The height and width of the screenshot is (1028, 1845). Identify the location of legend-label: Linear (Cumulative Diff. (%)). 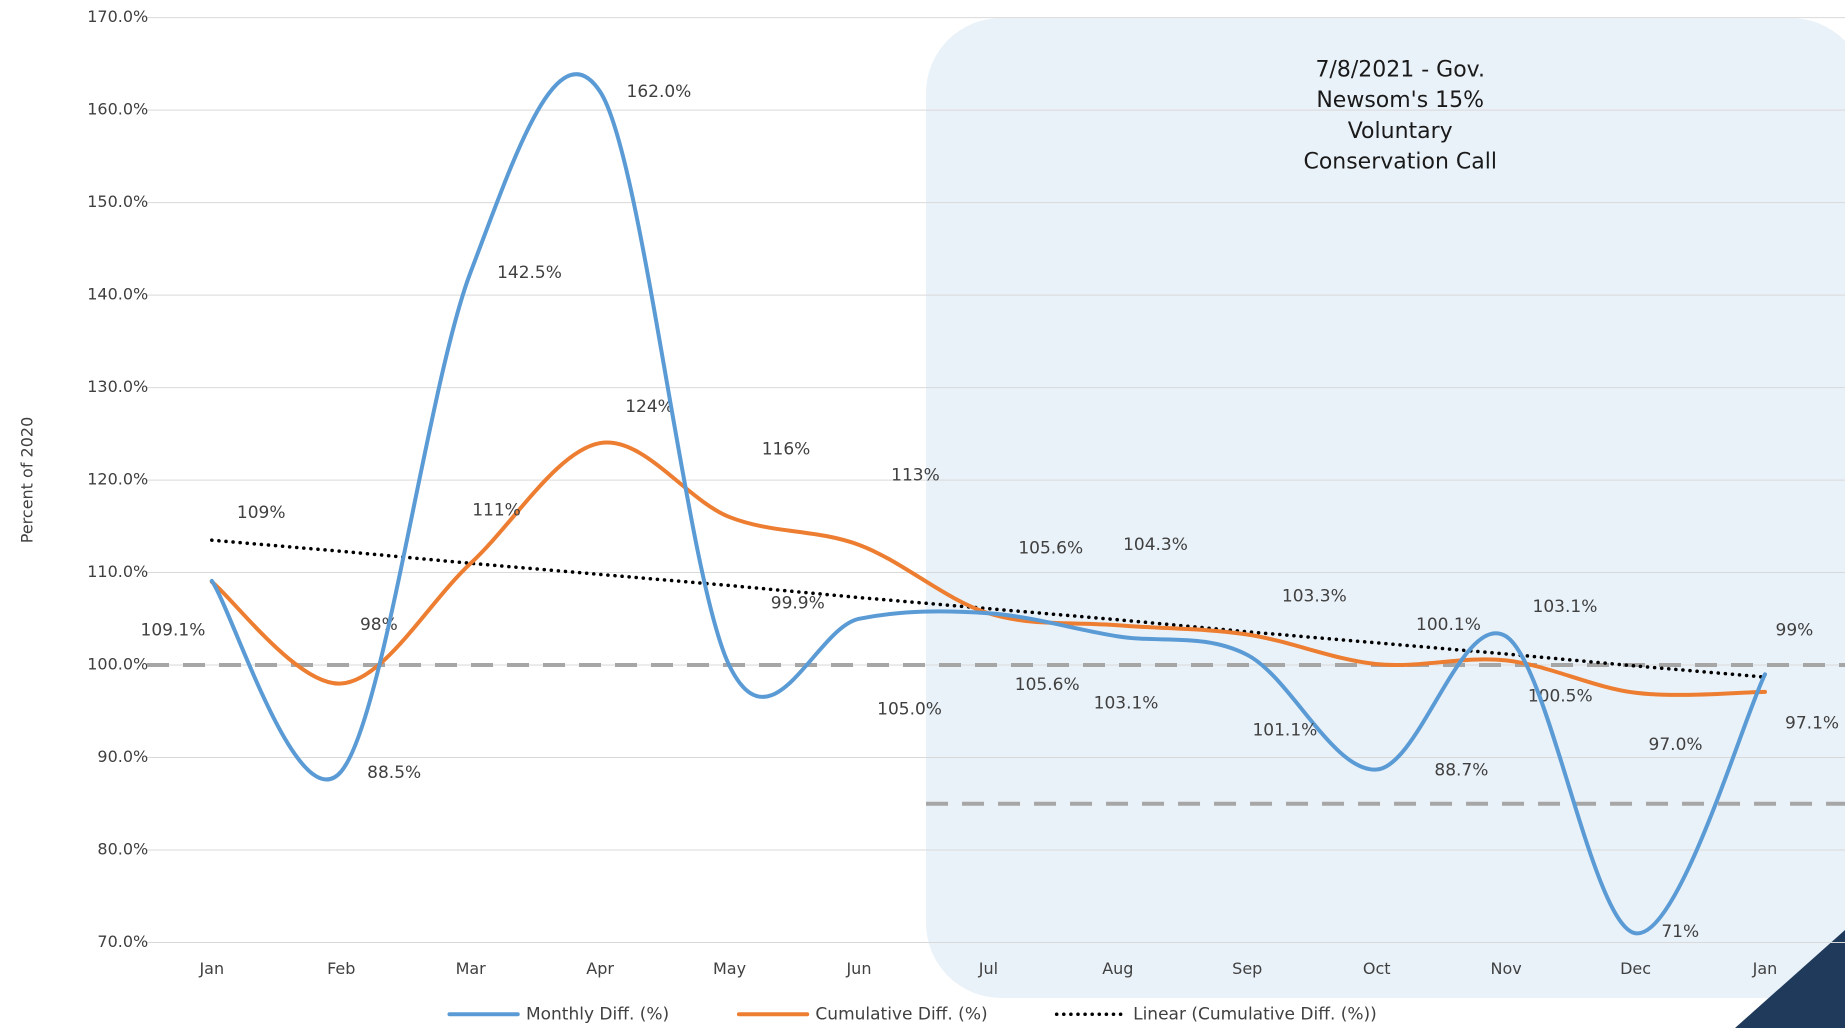
(1255, 1014).